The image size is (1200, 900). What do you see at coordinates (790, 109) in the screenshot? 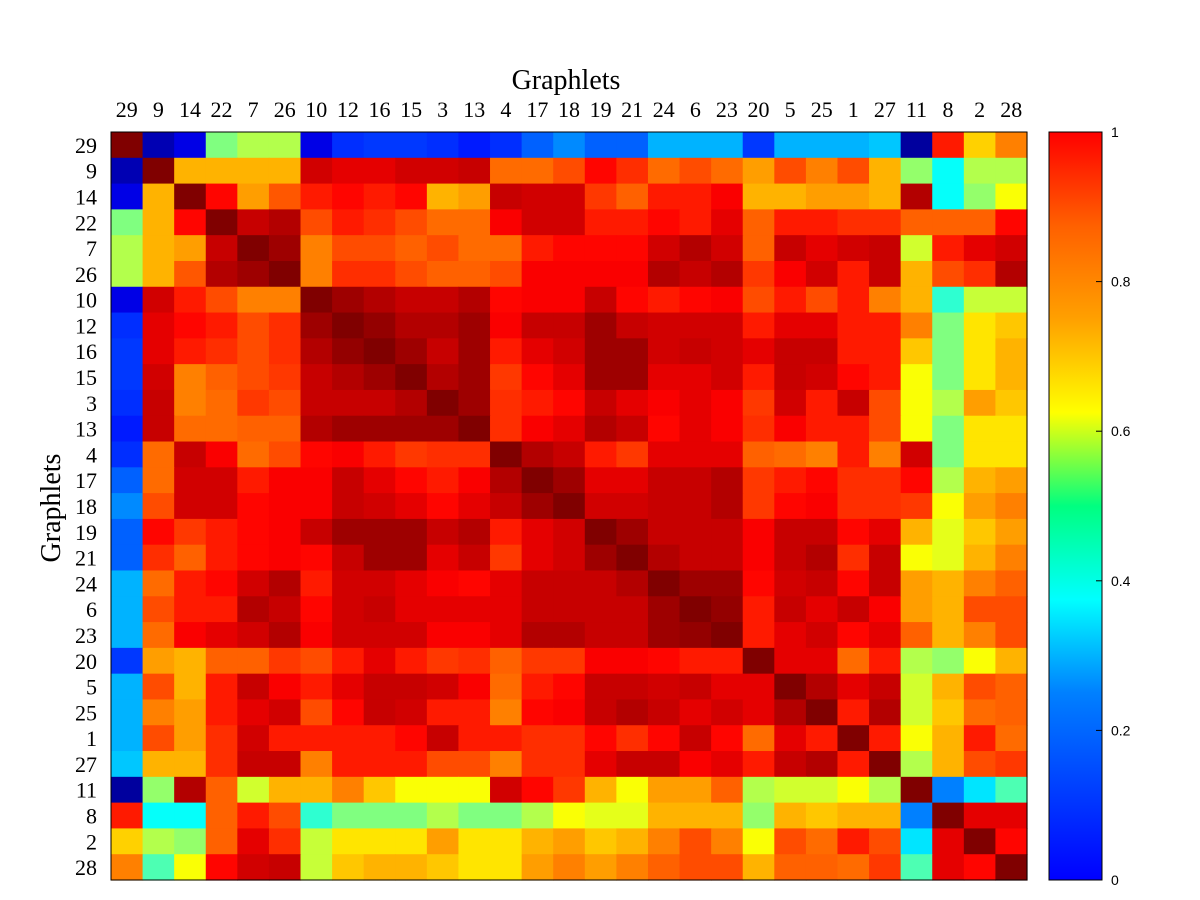
I see `x-tick-label: 5` at bounding box center [790, 109].